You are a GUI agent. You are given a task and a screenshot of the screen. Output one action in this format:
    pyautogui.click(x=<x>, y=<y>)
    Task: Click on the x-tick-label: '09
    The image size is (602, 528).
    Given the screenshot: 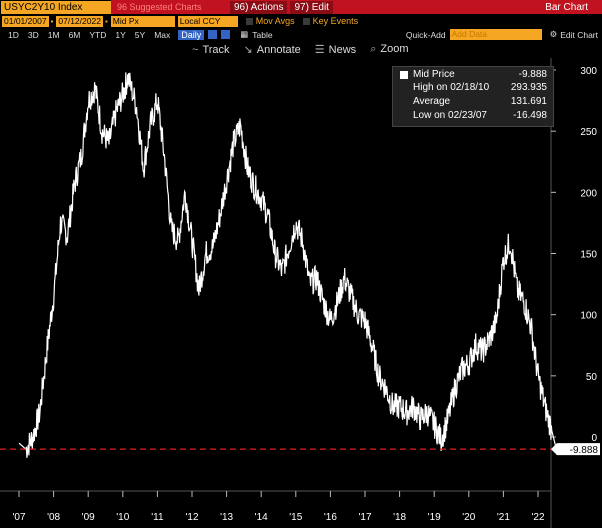 What is the action you would take?
    pyautogui.click(x=88, y=517)
    